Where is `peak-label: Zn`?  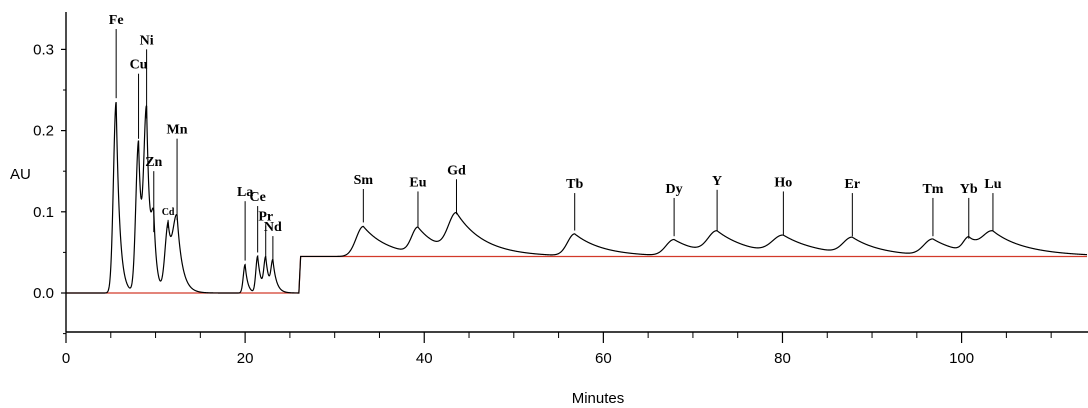
peak-label: Zn is located at coordinates (153, 162).